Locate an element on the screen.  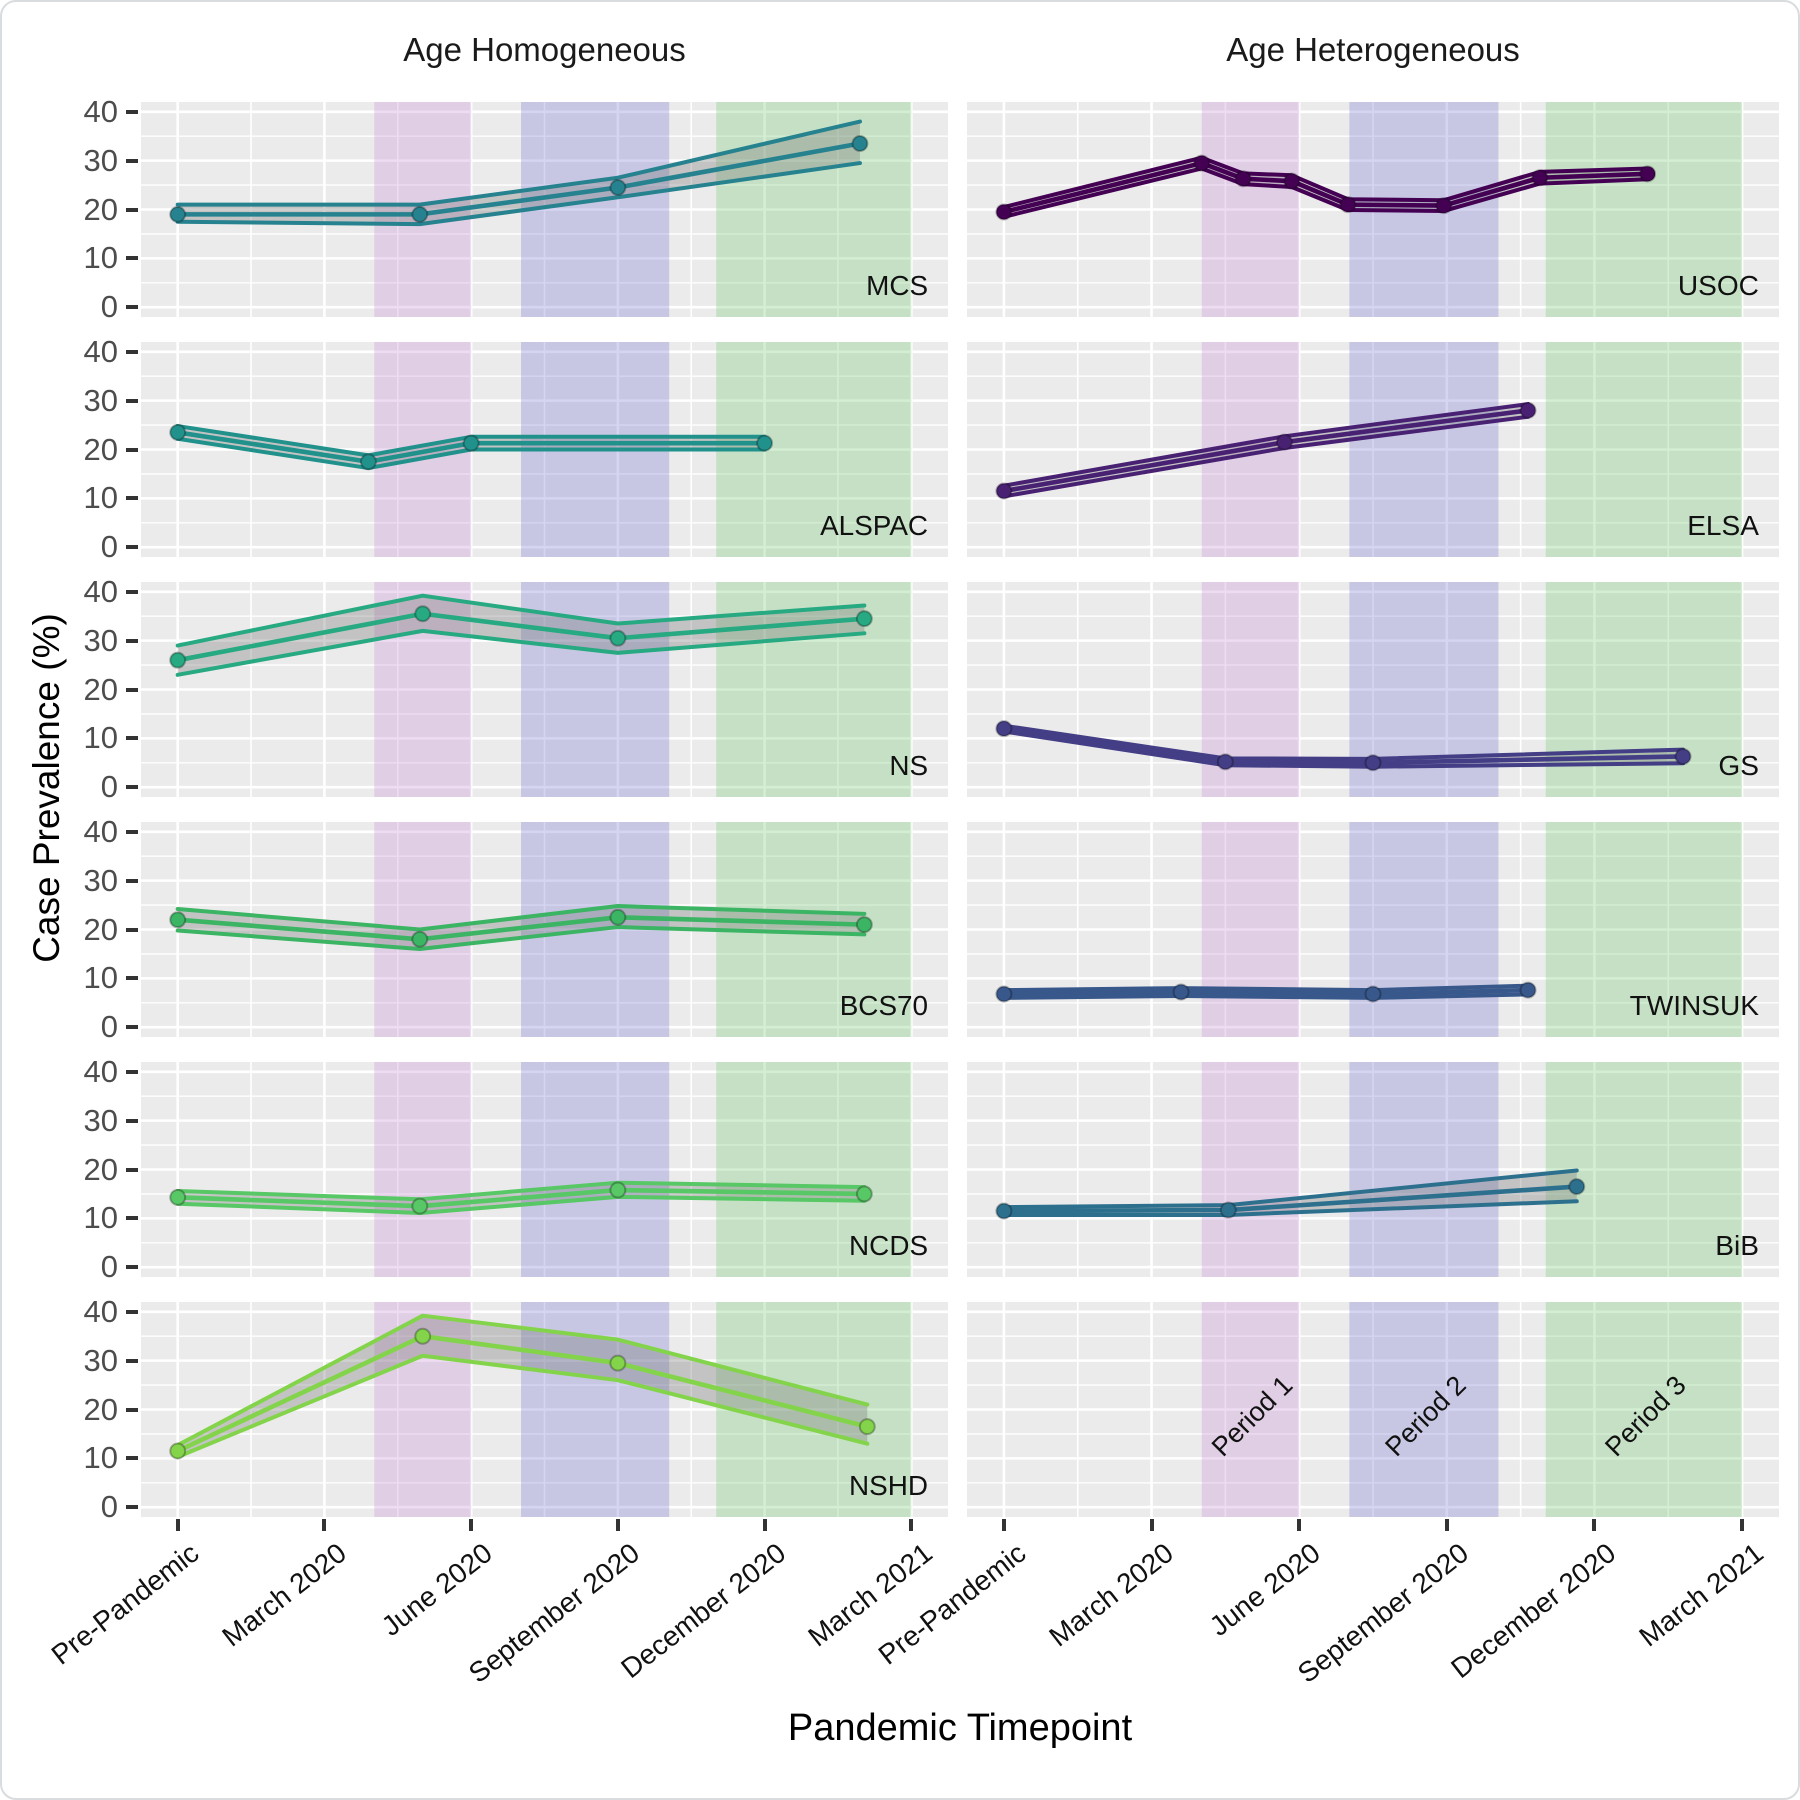
panel-NSHD: NSHD is located at coordinates (544, 1409).